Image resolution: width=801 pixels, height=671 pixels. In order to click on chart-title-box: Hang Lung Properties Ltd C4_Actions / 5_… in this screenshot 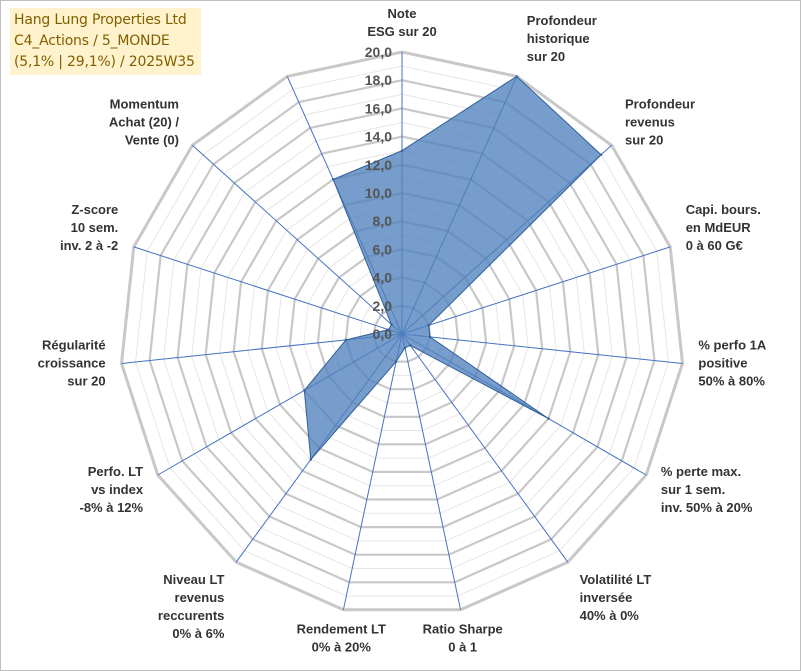, I will do `click(105, 41)`.